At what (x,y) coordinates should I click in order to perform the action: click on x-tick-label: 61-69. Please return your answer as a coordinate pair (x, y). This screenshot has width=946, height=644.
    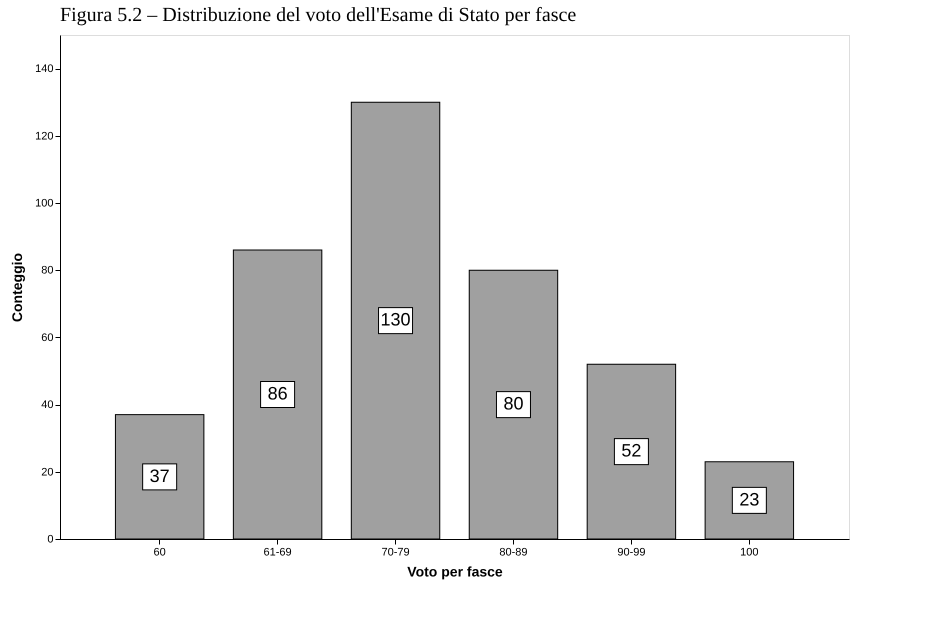
    Looking at the image, I should click on (278, 552).